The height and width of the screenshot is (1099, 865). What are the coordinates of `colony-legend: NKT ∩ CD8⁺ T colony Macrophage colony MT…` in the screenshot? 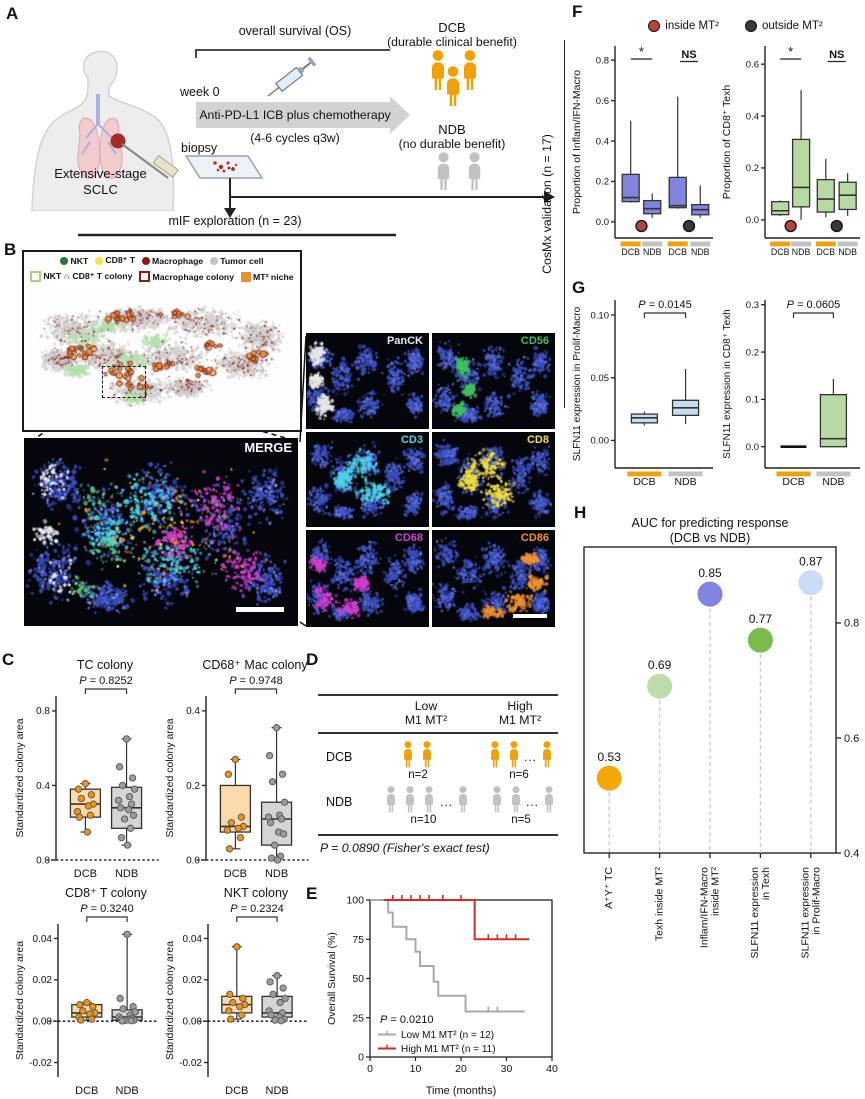 It's located at (162, 276).